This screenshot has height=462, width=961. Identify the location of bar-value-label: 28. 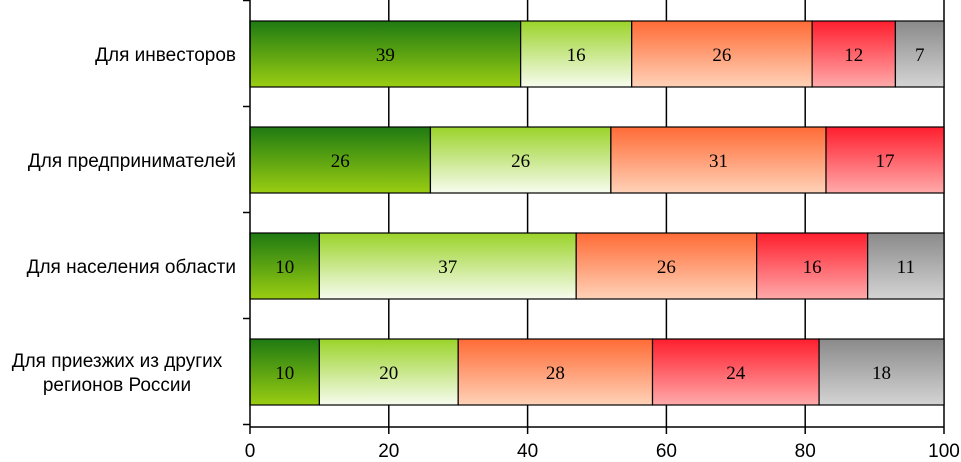
(555, 373).